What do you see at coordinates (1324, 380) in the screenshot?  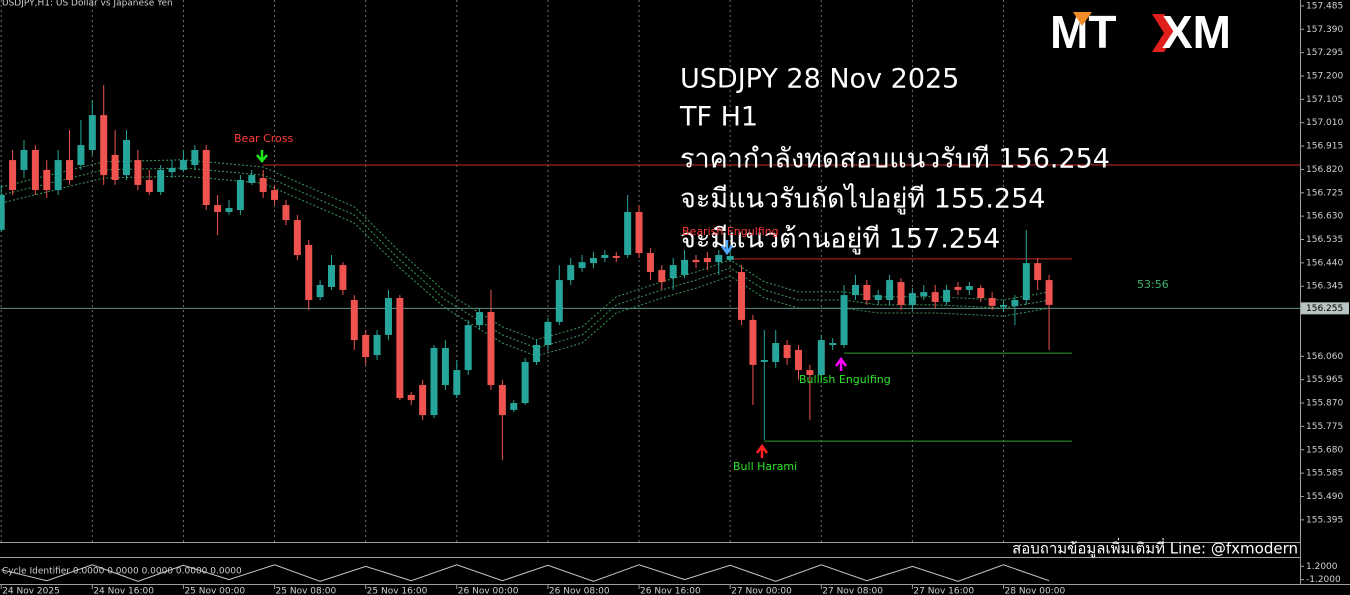 I see `y-tick-label: 155.965` at bounding box center [1324, 380].